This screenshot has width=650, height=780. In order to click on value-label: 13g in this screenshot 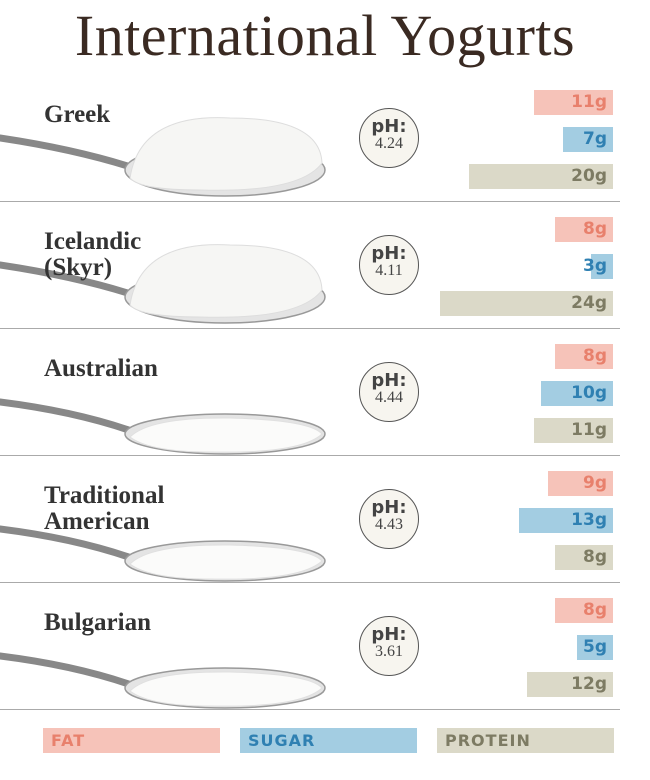, I will do `click(589, 520)`.